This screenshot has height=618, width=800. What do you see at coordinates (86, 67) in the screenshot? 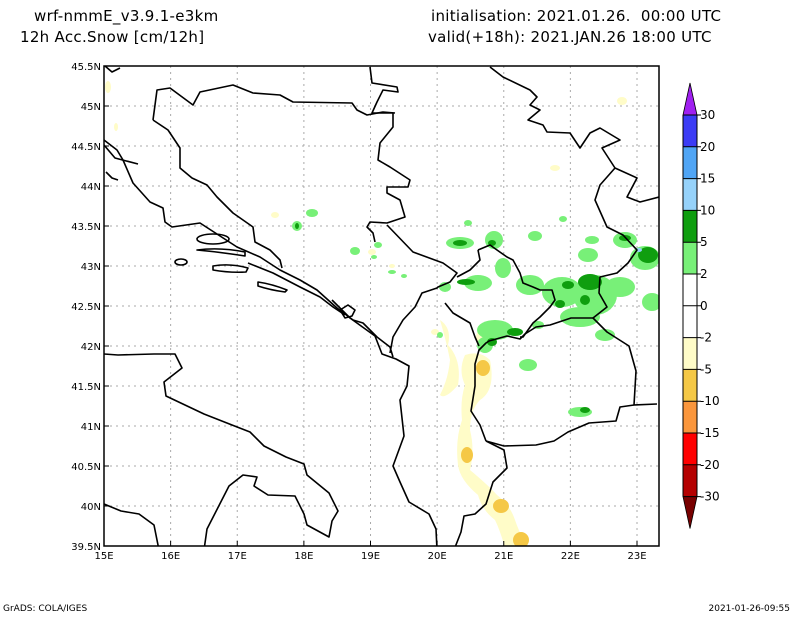
I see `lat-tick-label: 45.5N` at bounding box center [86, 67].